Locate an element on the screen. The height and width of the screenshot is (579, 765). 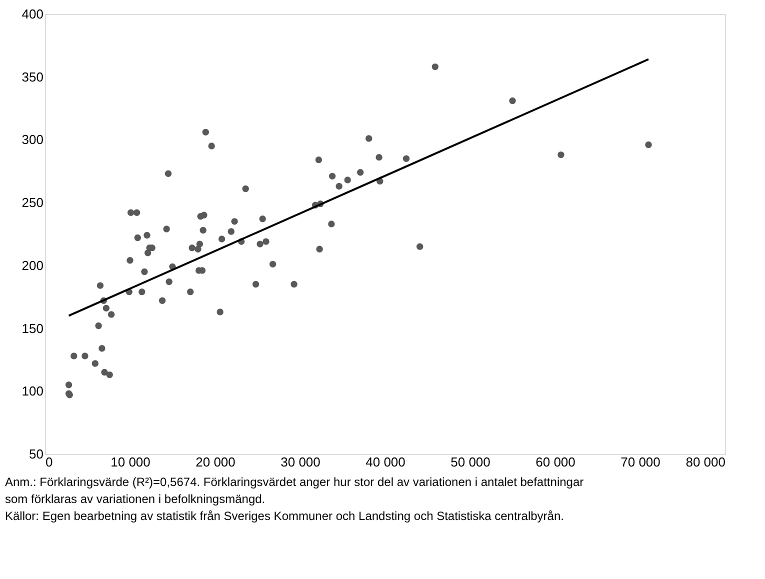
x-tick-label: 0 is located at coordinates (49, 462).